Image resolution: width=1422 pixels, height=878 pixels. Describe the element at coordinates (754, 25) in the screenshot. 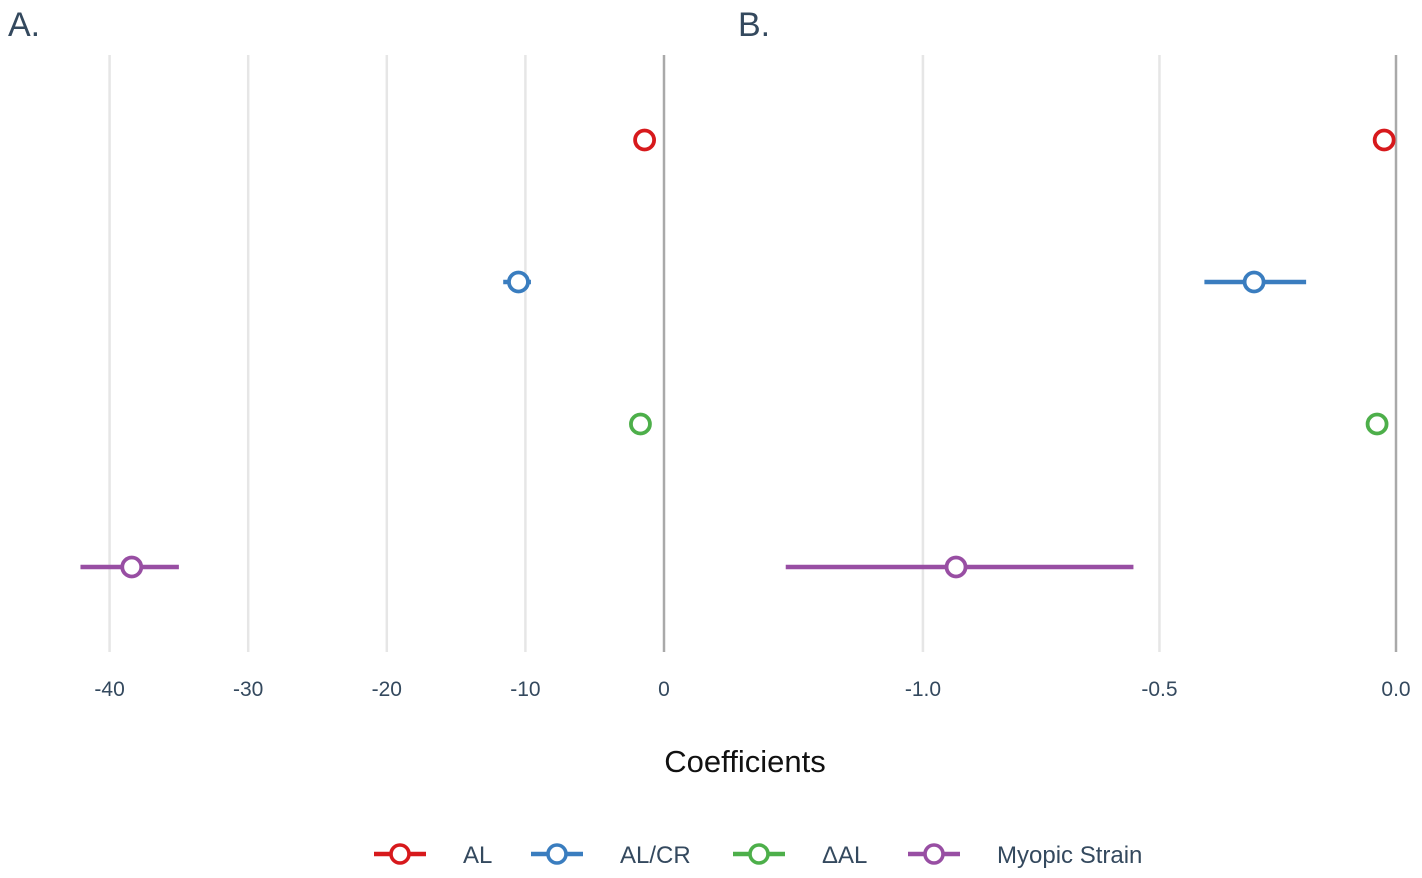

I see `panel-label: B.` at that location.